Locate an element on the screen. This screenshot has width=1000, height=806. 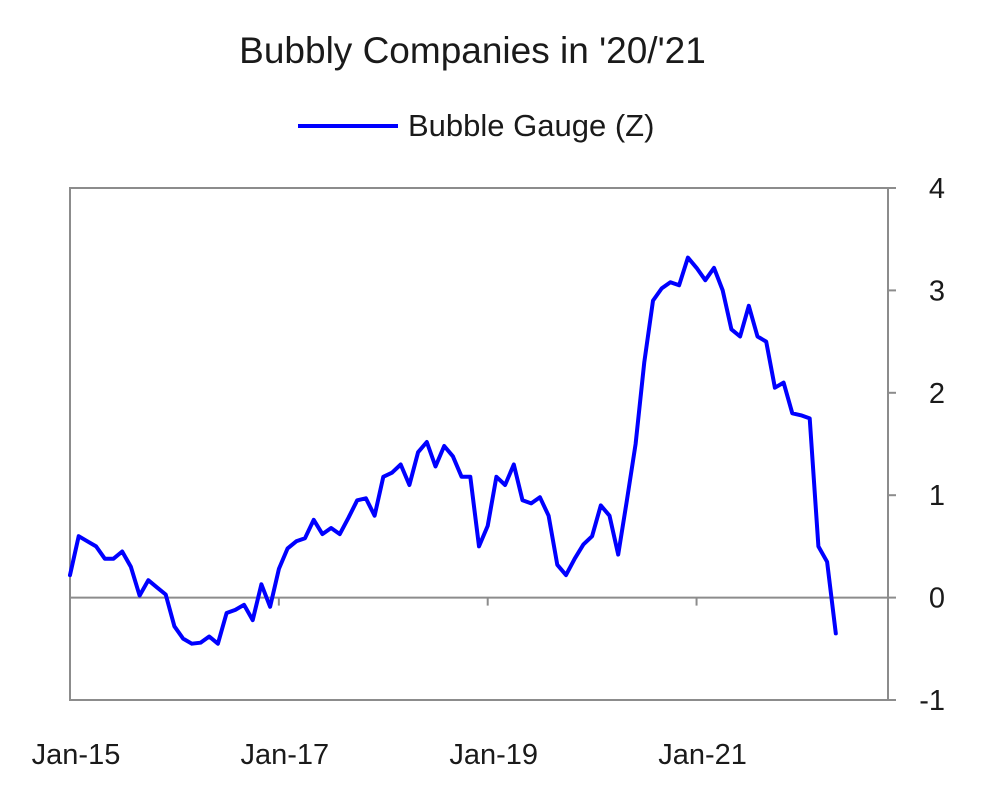
y-tick-label: 0 is located at coordinates (937, 599).